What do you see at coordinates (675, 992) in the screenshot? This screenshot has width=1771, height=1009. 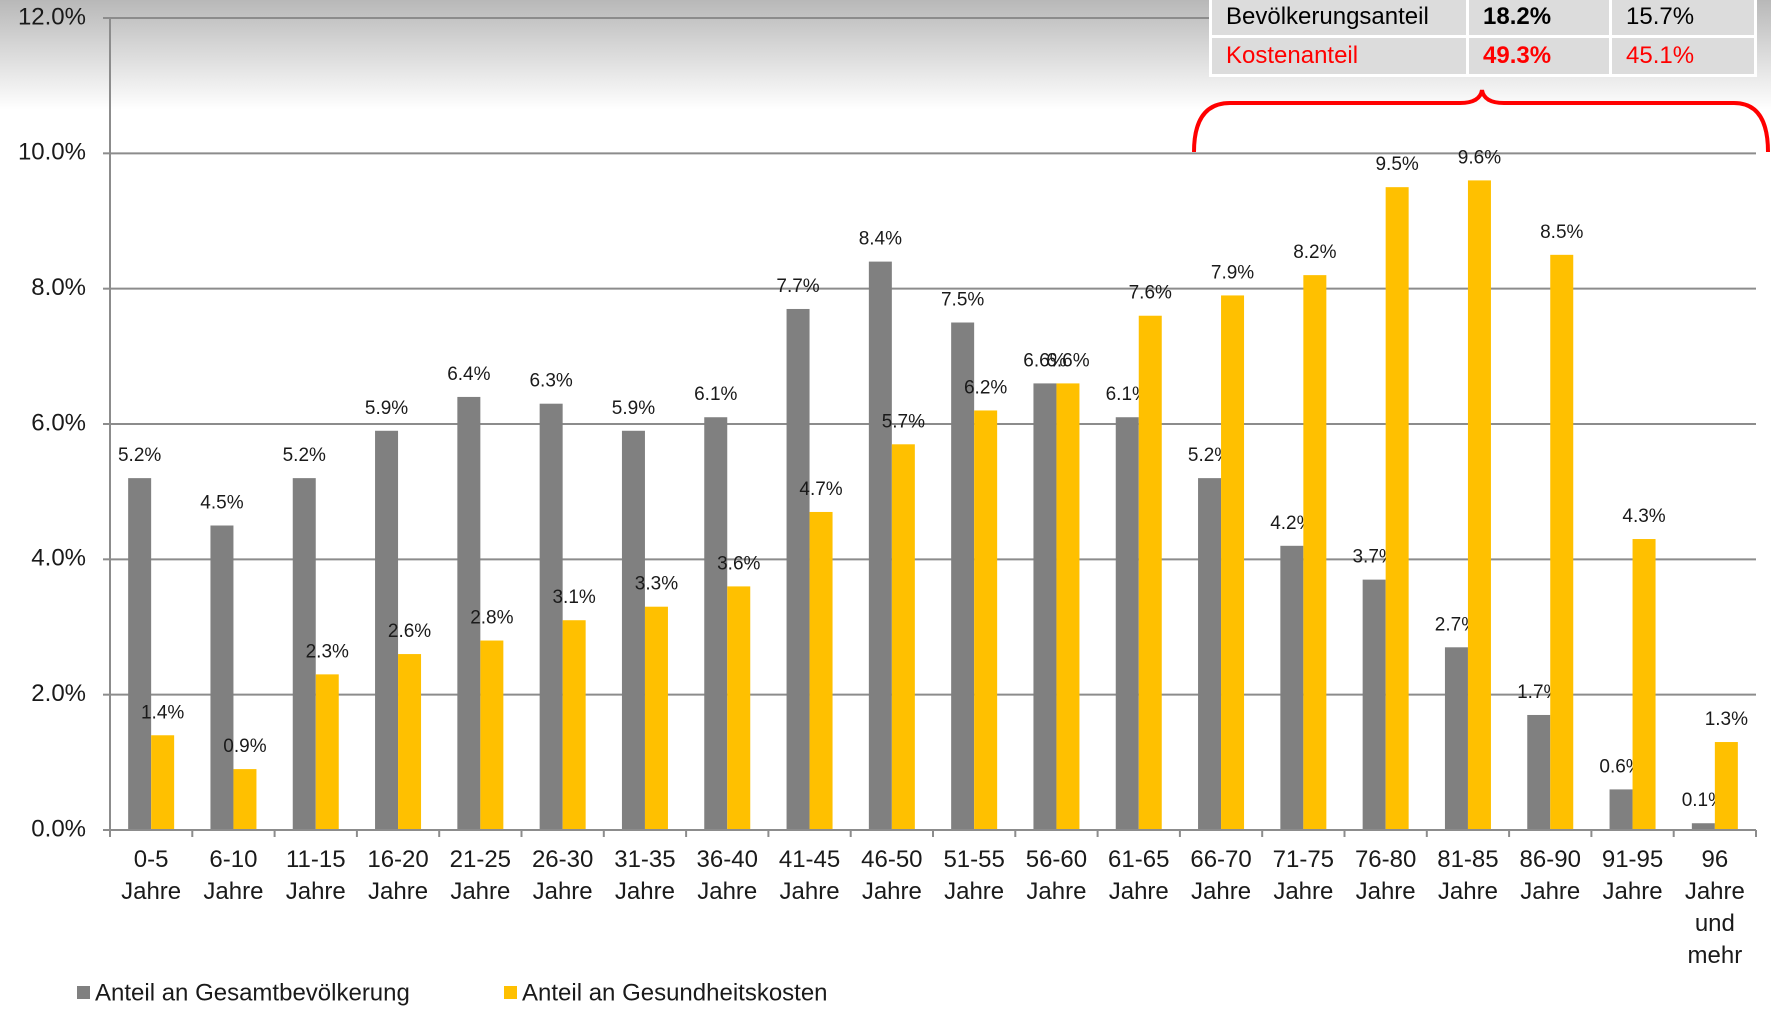 I see `legend-label: Anteil an Gesundheitskosten` at bounding box center [675, 992].